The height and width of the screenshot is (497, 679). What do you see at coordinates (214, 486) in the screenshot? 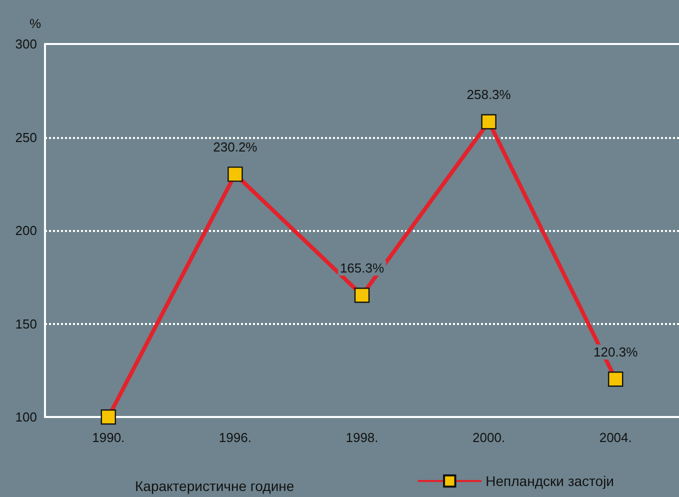
I see `x-axis-title: Карактеристичне године` at bounding box center [214, 486].